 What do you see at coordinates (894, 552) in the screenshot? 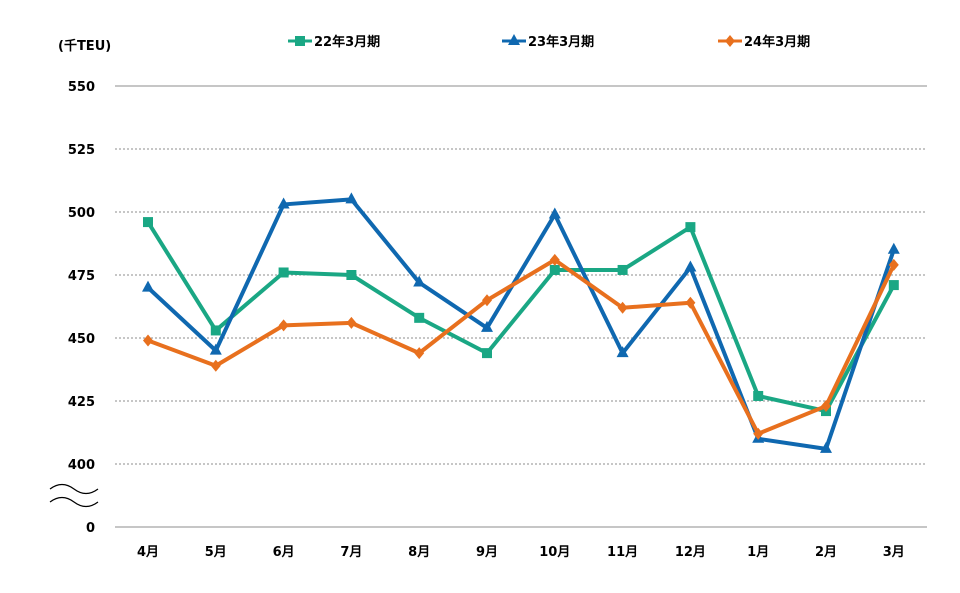
I see `x-tick-label: 3月` at bounding box center [894, 552].